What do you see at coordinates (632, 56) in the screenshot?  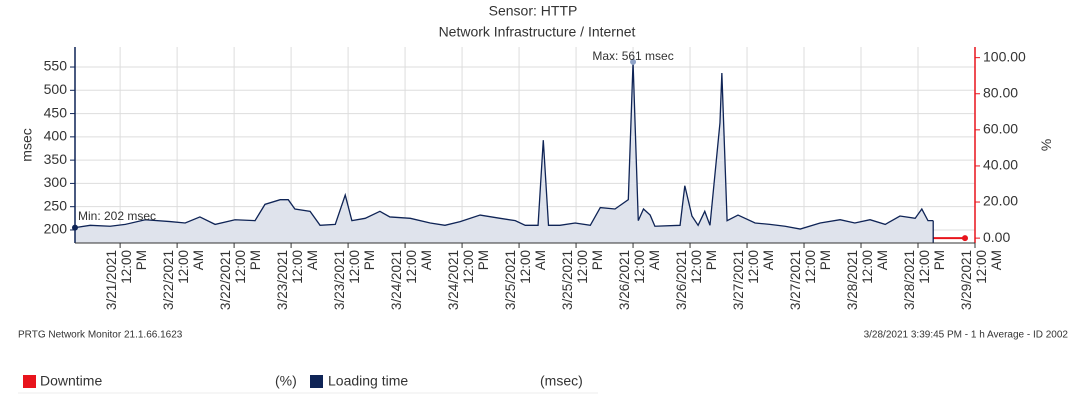 I see `annotation: Max: 561 msec` at bounding box center [632, 56].